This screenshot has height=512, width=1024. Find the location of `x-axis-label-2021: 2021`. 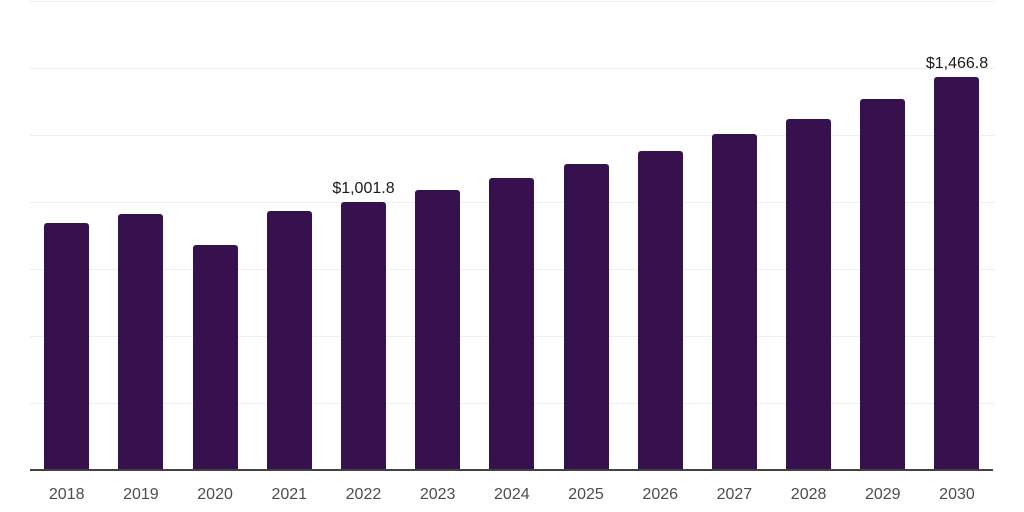

x-axis-label-2021: 2021 is located at coordinates (289, 494).